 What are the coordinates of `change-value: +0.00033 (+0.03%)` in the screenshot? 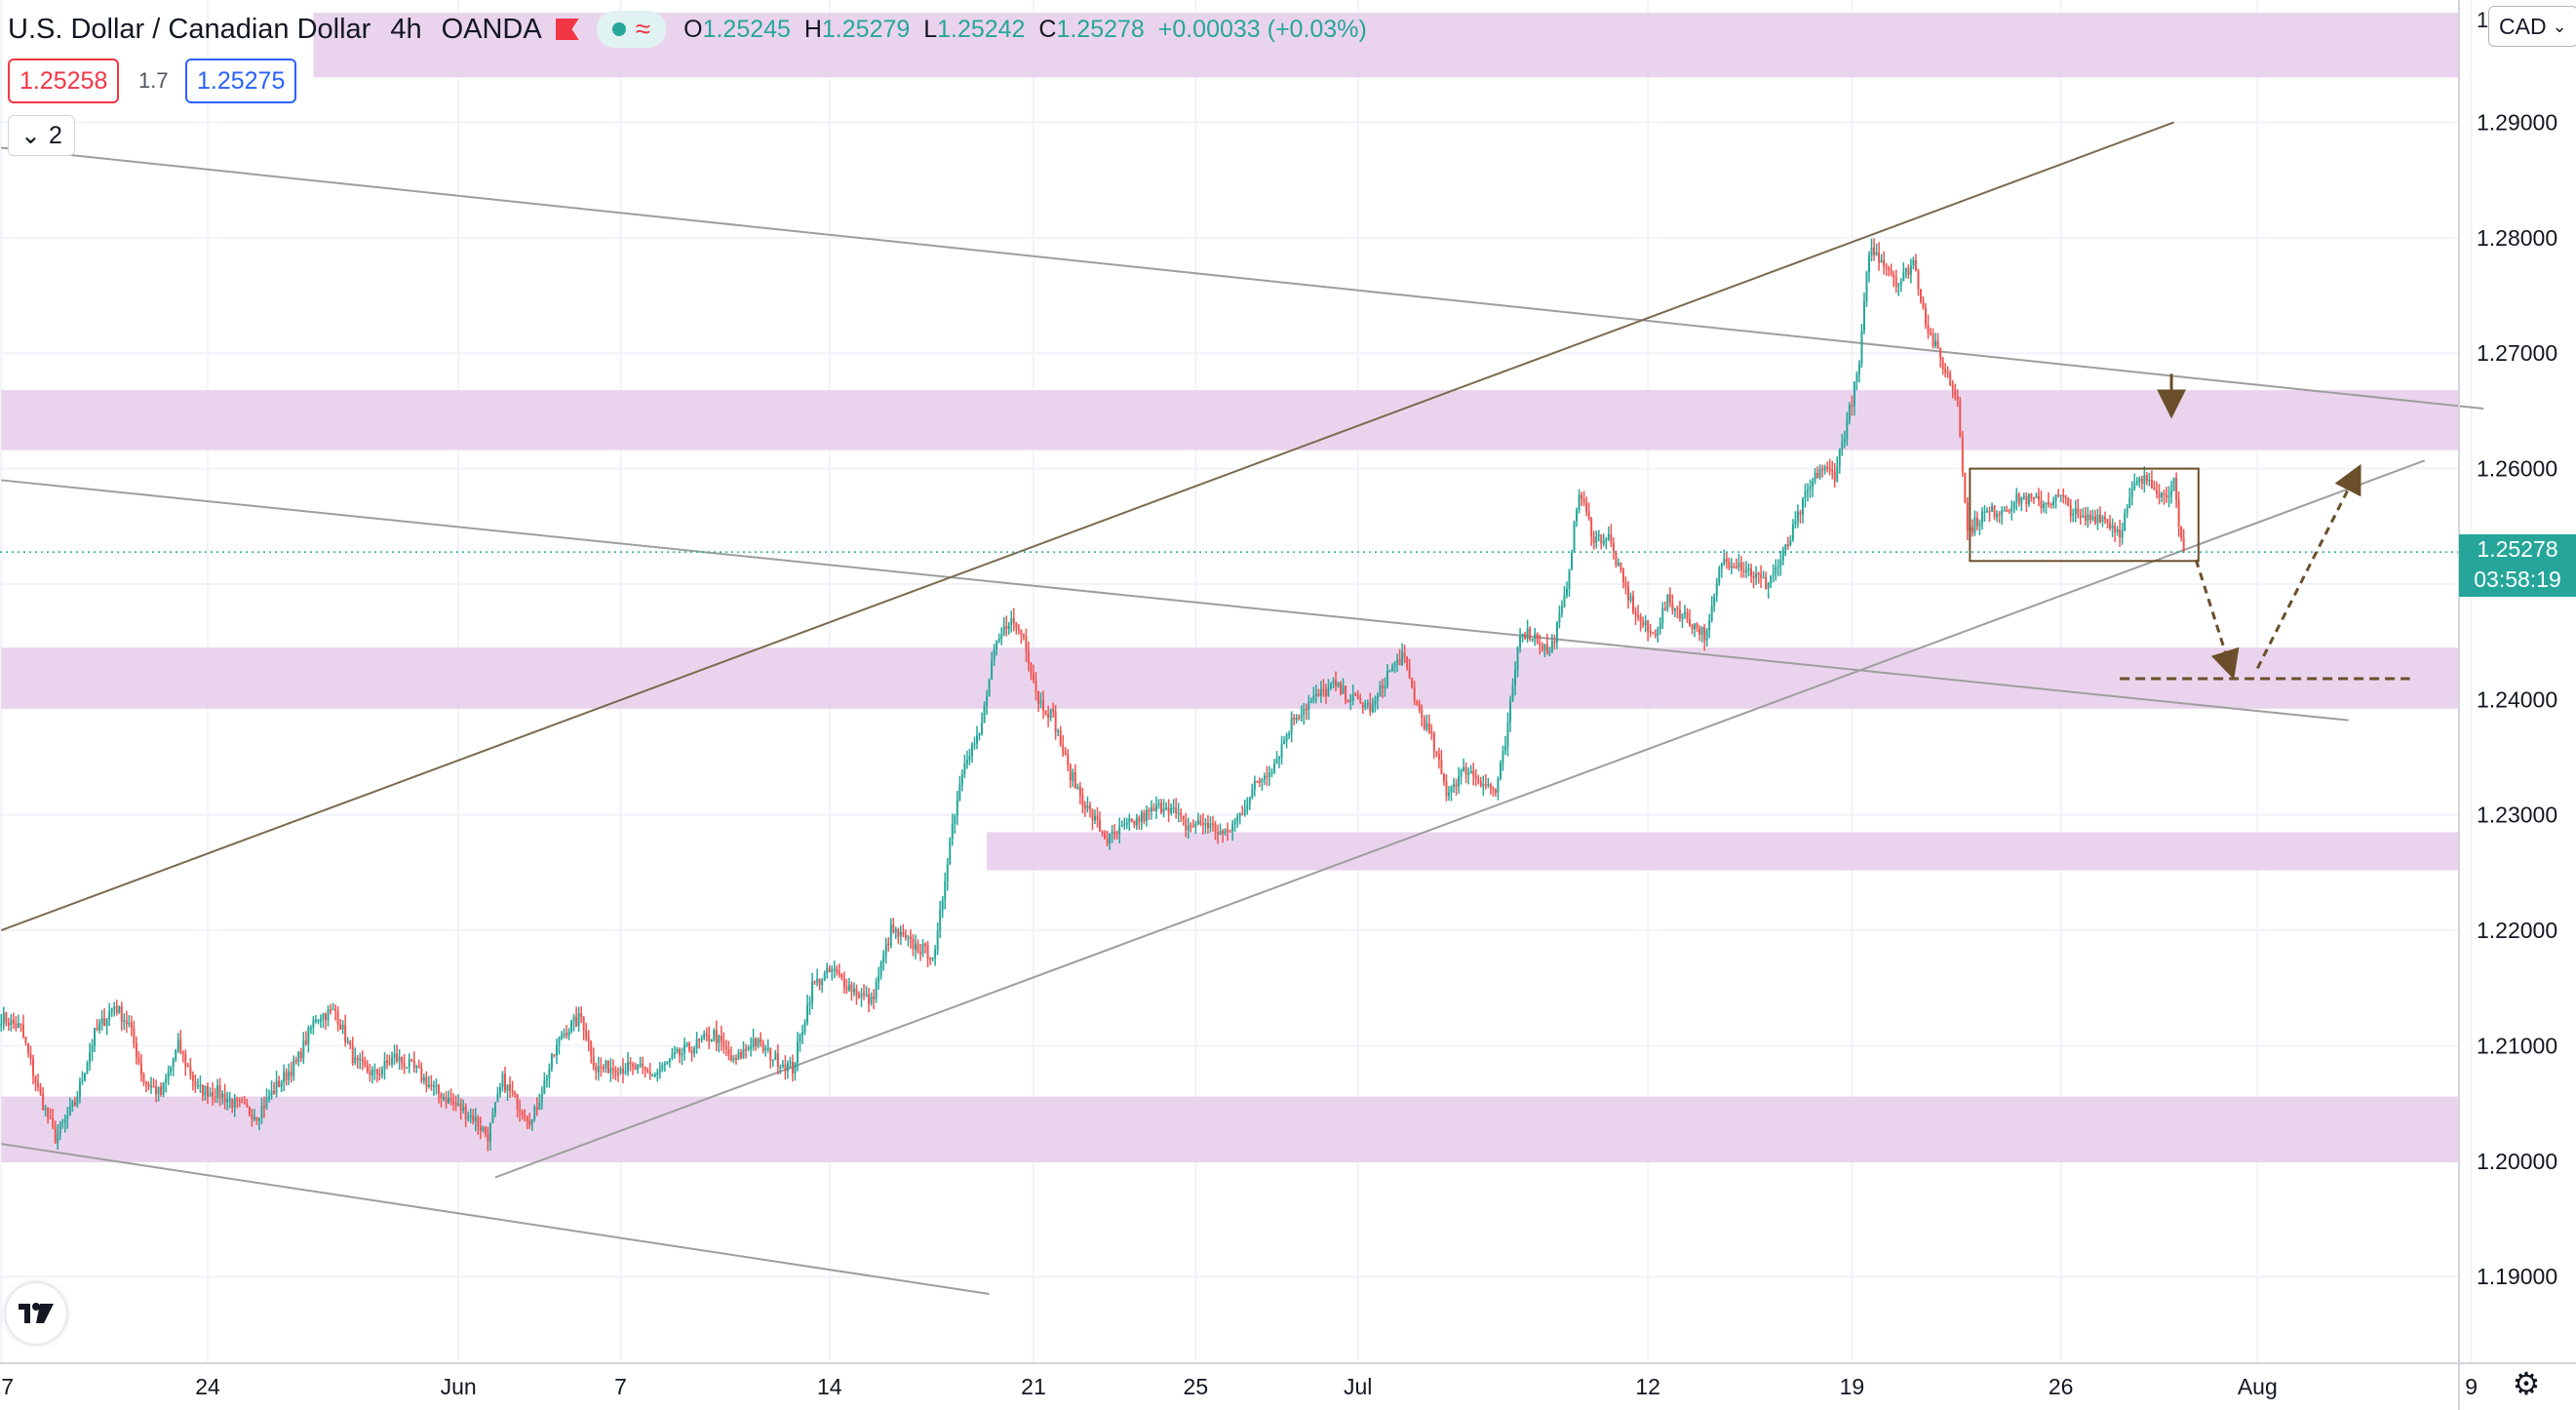 It's located at (1262, 29).